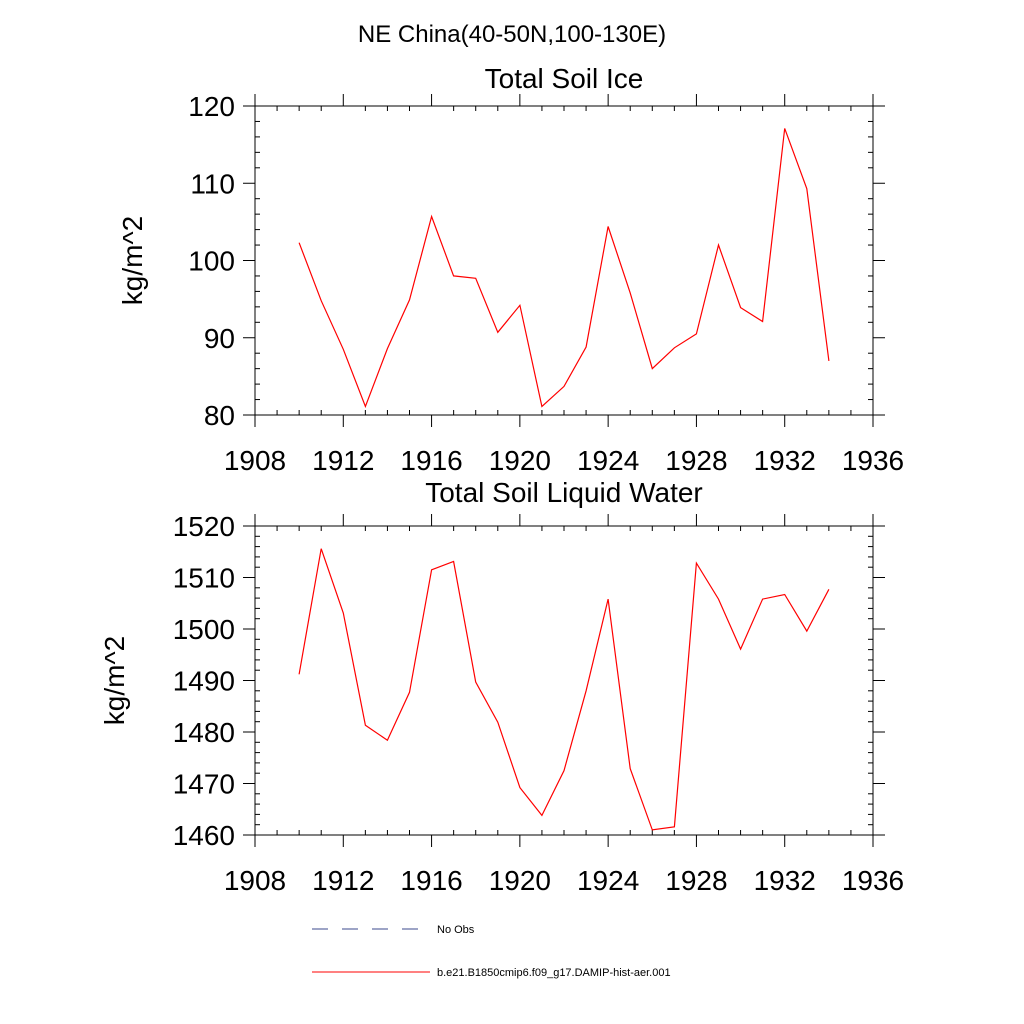  Describe the element at coordinates (211, 261) in the screenshot. I see `y-tick-label: 100` at that location.